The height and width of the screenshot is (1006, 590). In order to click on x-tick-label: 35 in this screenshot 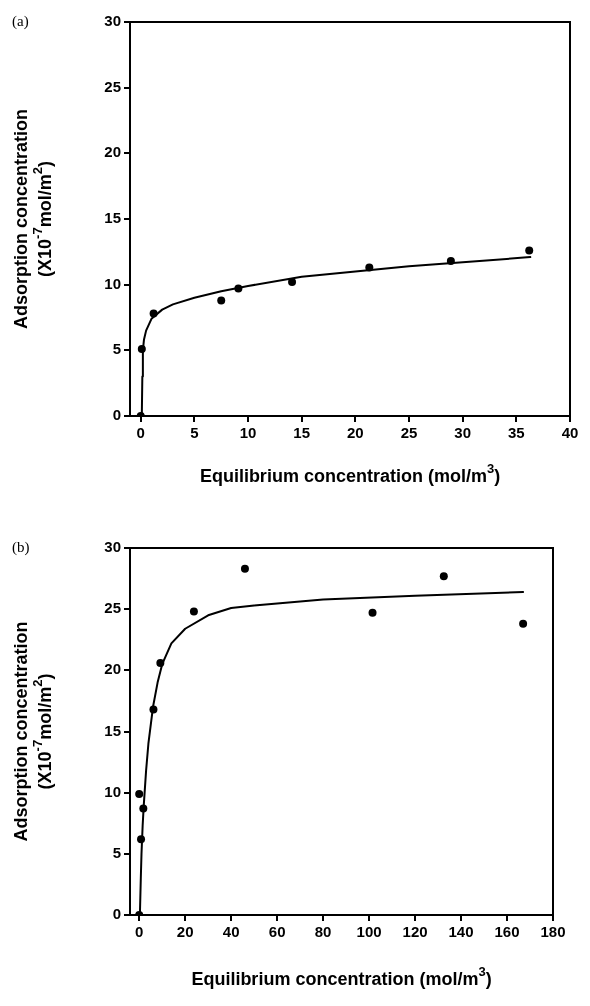, I will do `click(516, 433)`.